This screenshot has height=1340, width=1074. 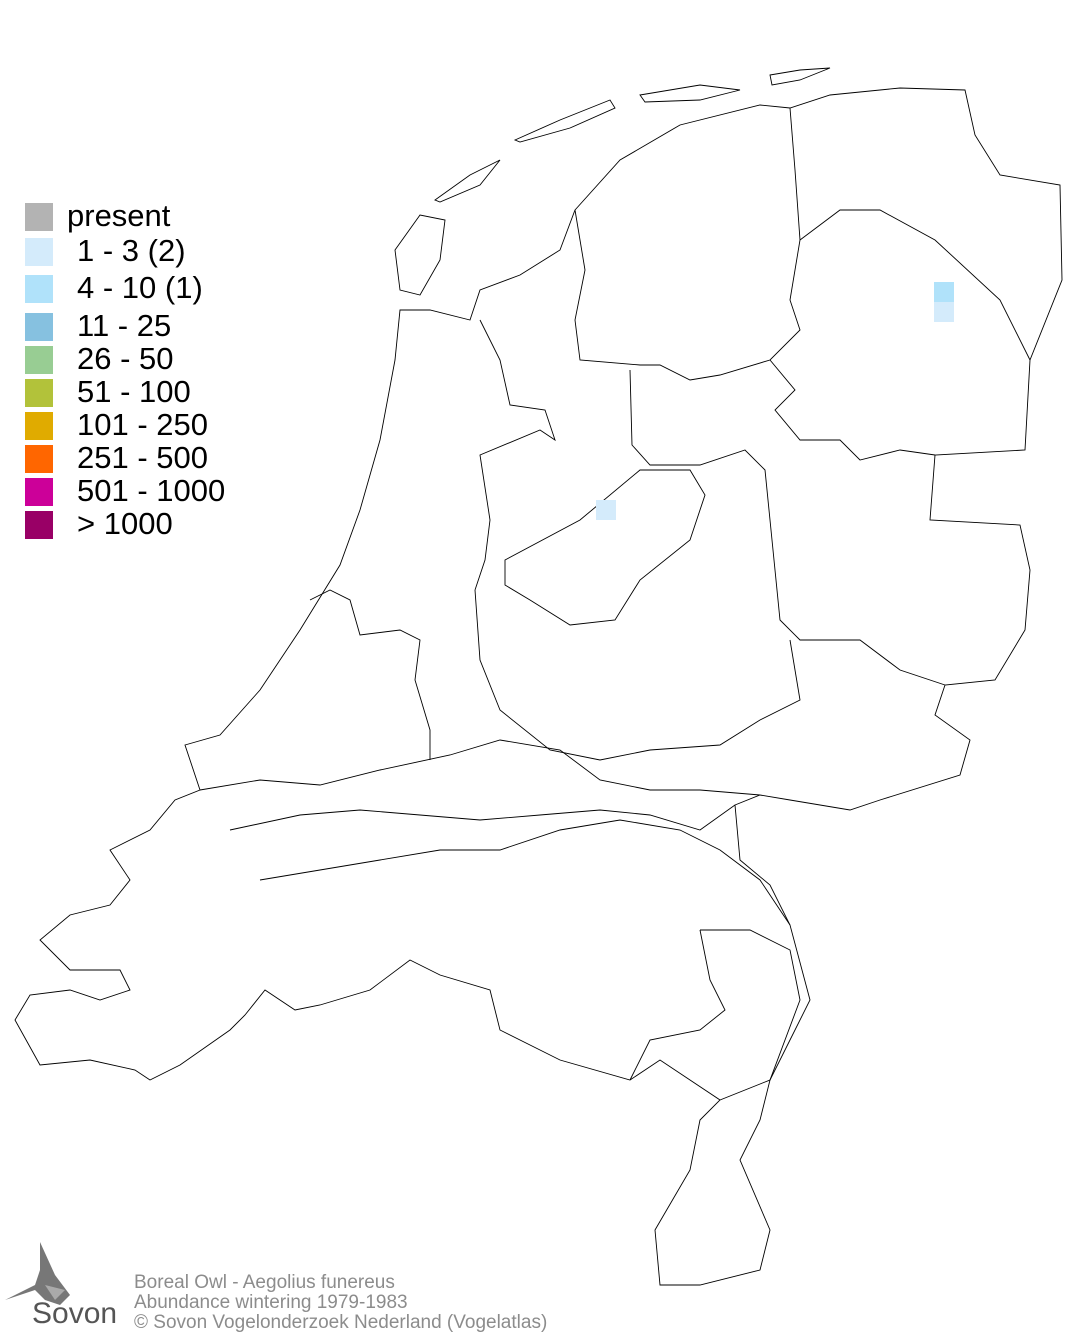 What do you see at coordinates (140, 287) in the screenshot?
I see `legend-label: 4 - 10 (1)` at bounding box center [140, 287].